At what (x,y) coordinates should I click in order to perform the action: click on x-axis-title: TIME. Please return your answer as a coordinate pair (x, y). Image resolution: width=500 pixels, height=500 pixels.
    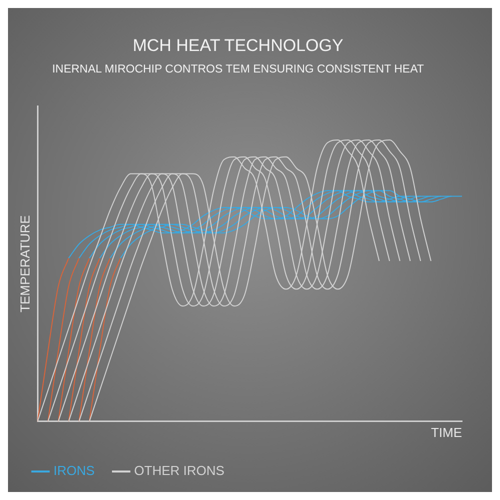
    Looking at the image, I should click on (446, 432).